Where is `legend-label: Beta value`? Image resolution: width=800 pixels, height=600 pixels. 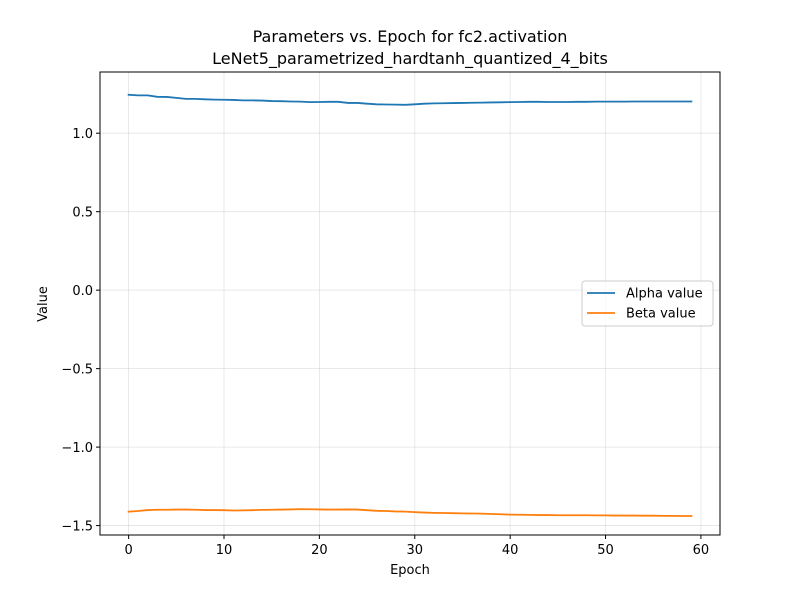 legend-label: Beta value is located at coordinates (661, 314).